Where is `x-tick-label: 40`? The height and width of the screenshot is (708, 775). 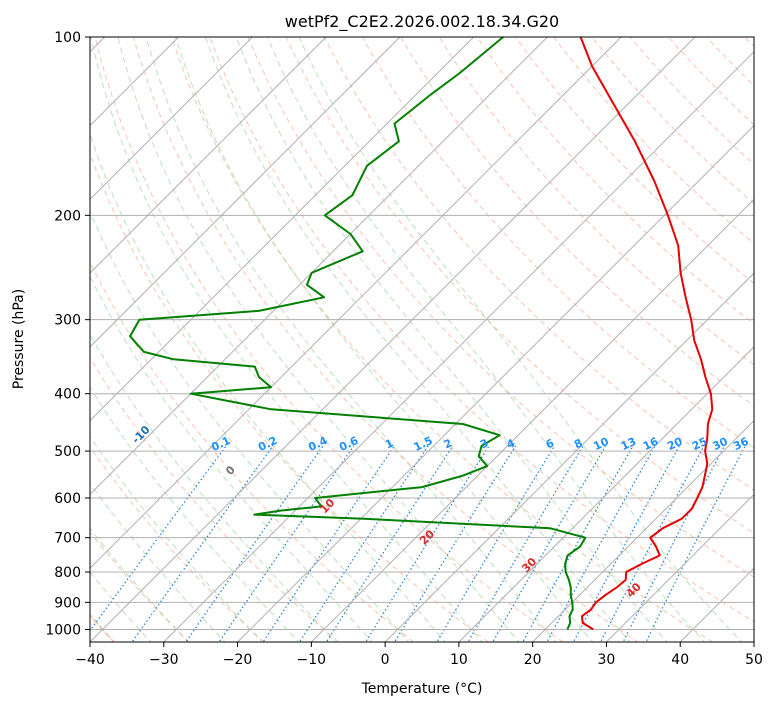
x-tick-label: 40 is located at coordinates (680, 660).